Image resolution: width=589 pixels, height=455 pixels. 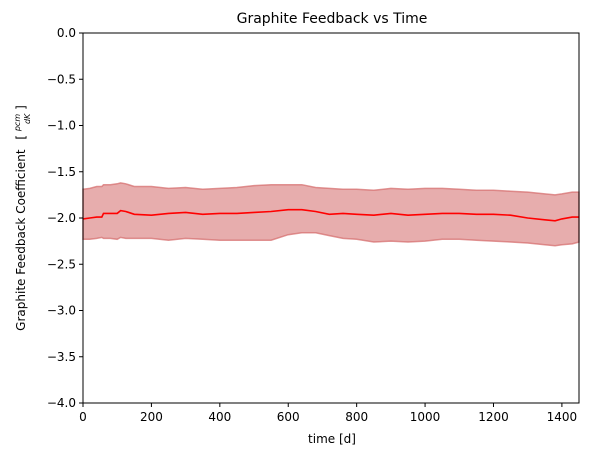 I want to click on y-tick-label: −3.0, so click(x=61, y=311).